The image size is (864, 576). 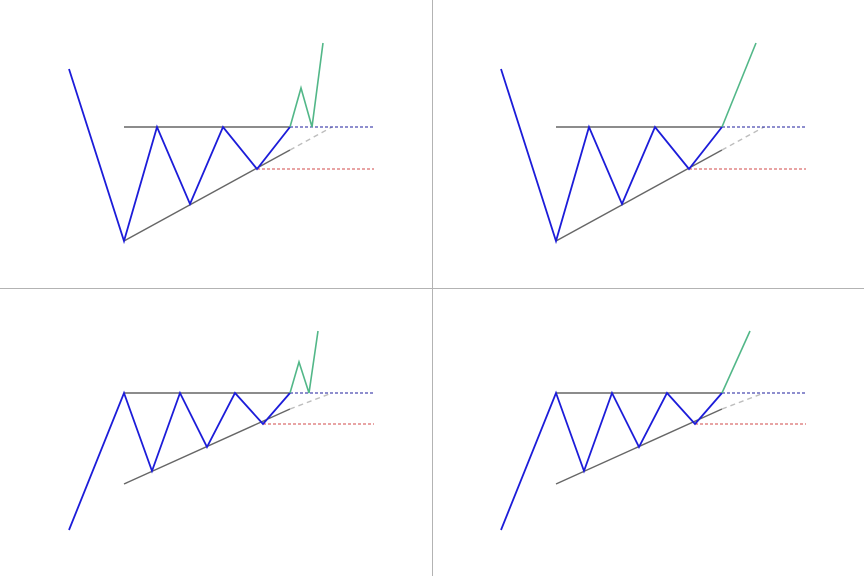 I want to click on panel-bottom-left, so click(x=221, y=430).